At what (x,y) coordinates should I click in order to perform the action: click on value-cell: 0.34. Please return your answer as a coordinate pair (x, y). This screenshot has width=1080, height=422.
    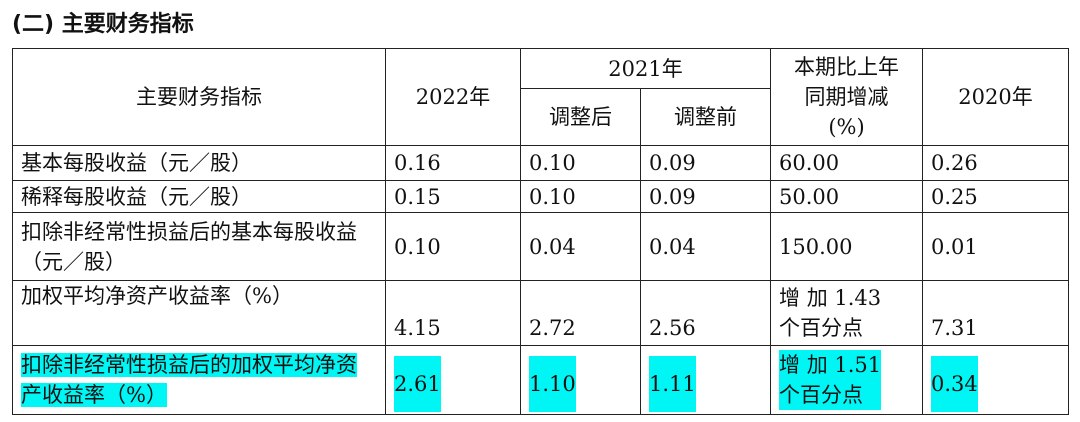
    Looking at the image, I should click on (996, 380).